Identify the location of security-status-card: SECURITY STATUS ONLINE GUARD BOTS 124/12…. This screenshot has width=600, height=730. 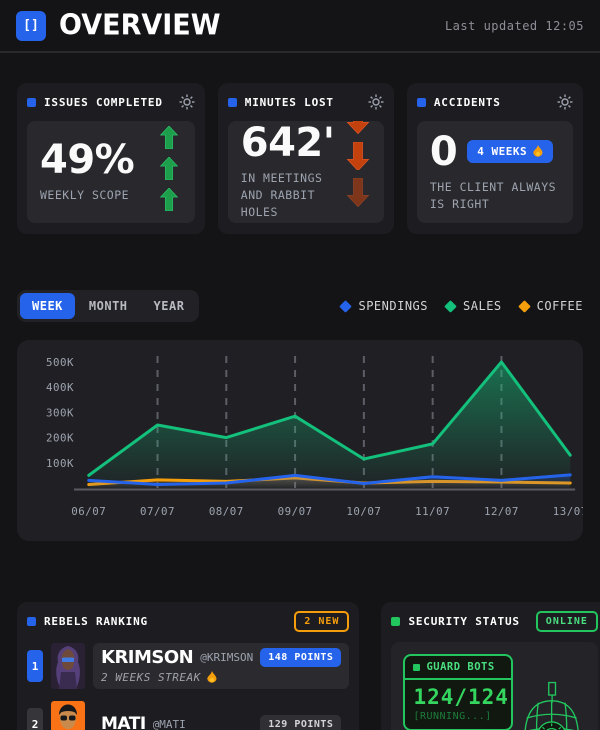
(490, 666).